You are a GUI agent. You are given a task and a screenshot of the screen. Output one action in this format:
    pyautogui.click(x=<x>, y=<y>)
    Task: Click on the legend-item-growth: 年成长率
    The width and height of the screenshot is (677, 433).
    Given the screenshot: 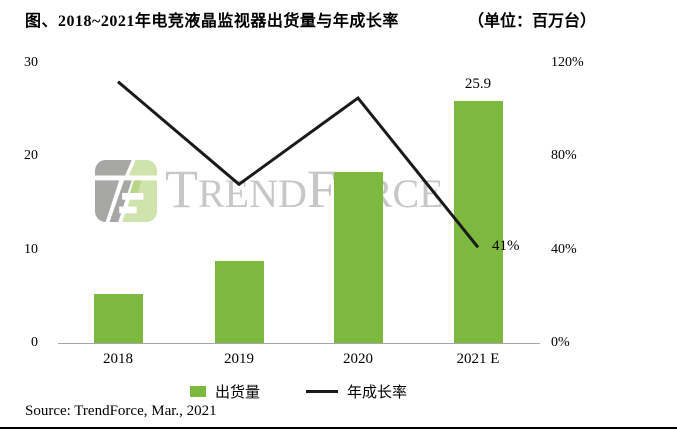 What is the action you would take?
    pyautogui.click(x=356, y=391)
    